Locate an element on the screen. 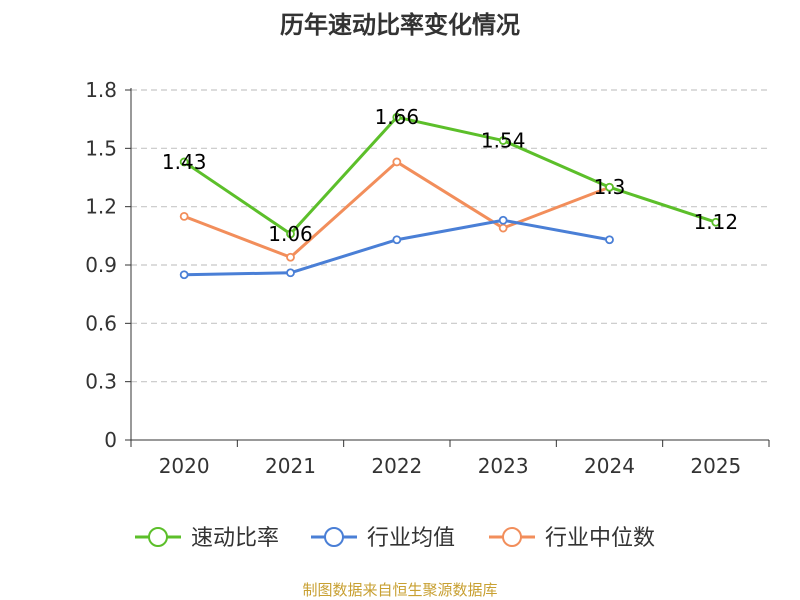 The width and height of the screenshot is (800, 600). x-tick-label: 2022 is located at coordinates (396, 466).